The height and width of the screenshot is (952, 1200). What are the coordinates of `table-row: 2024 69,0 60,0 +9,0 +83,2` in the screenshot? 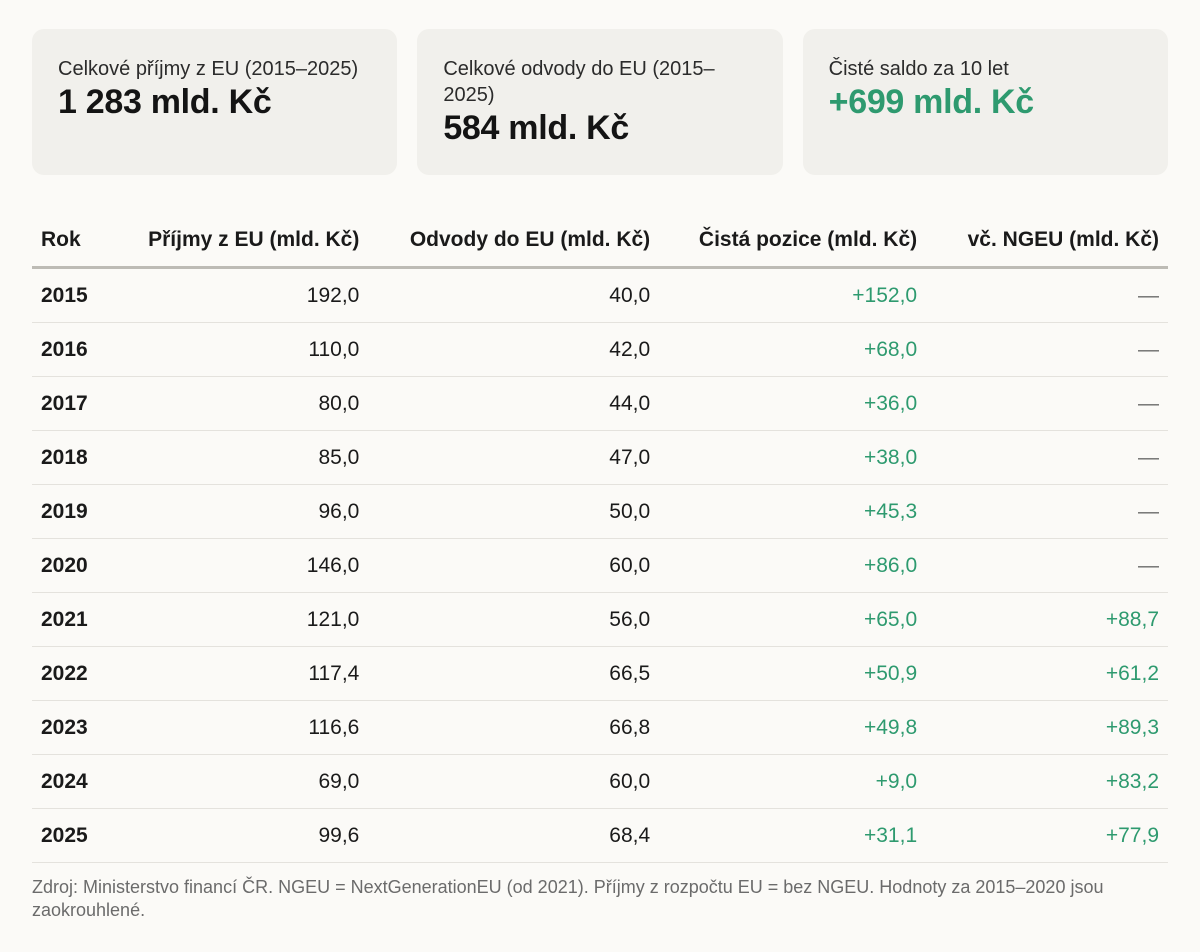 It's located at (600, 781).